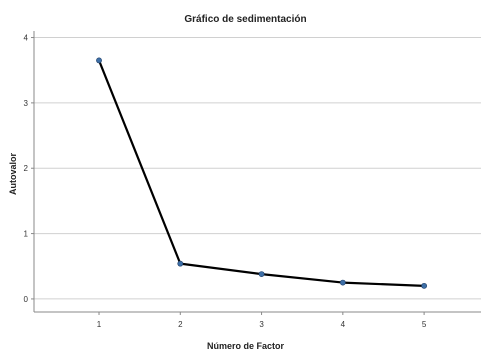  I want to click on x-tick-label-3: 3, so click(261, 324).